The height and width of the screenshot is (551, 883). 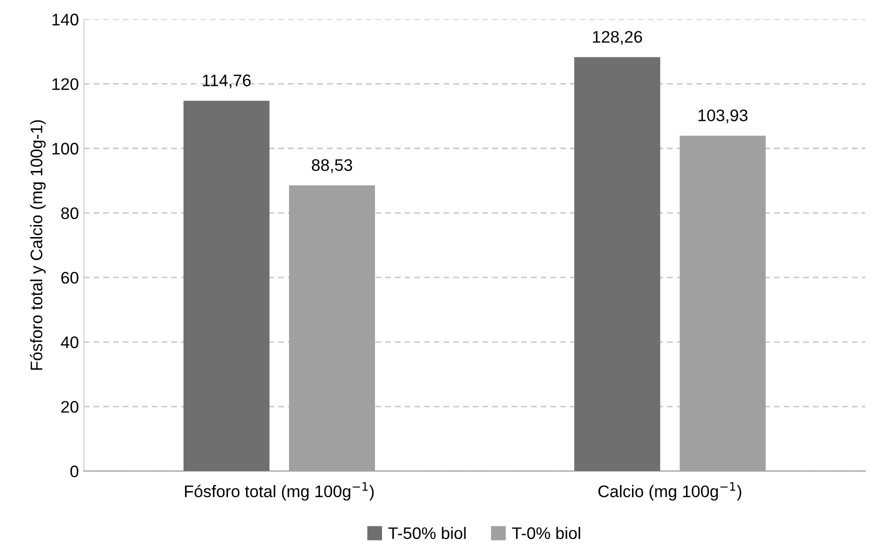 I want to click on y-tick-label: 120, so click(x=65, y=84).